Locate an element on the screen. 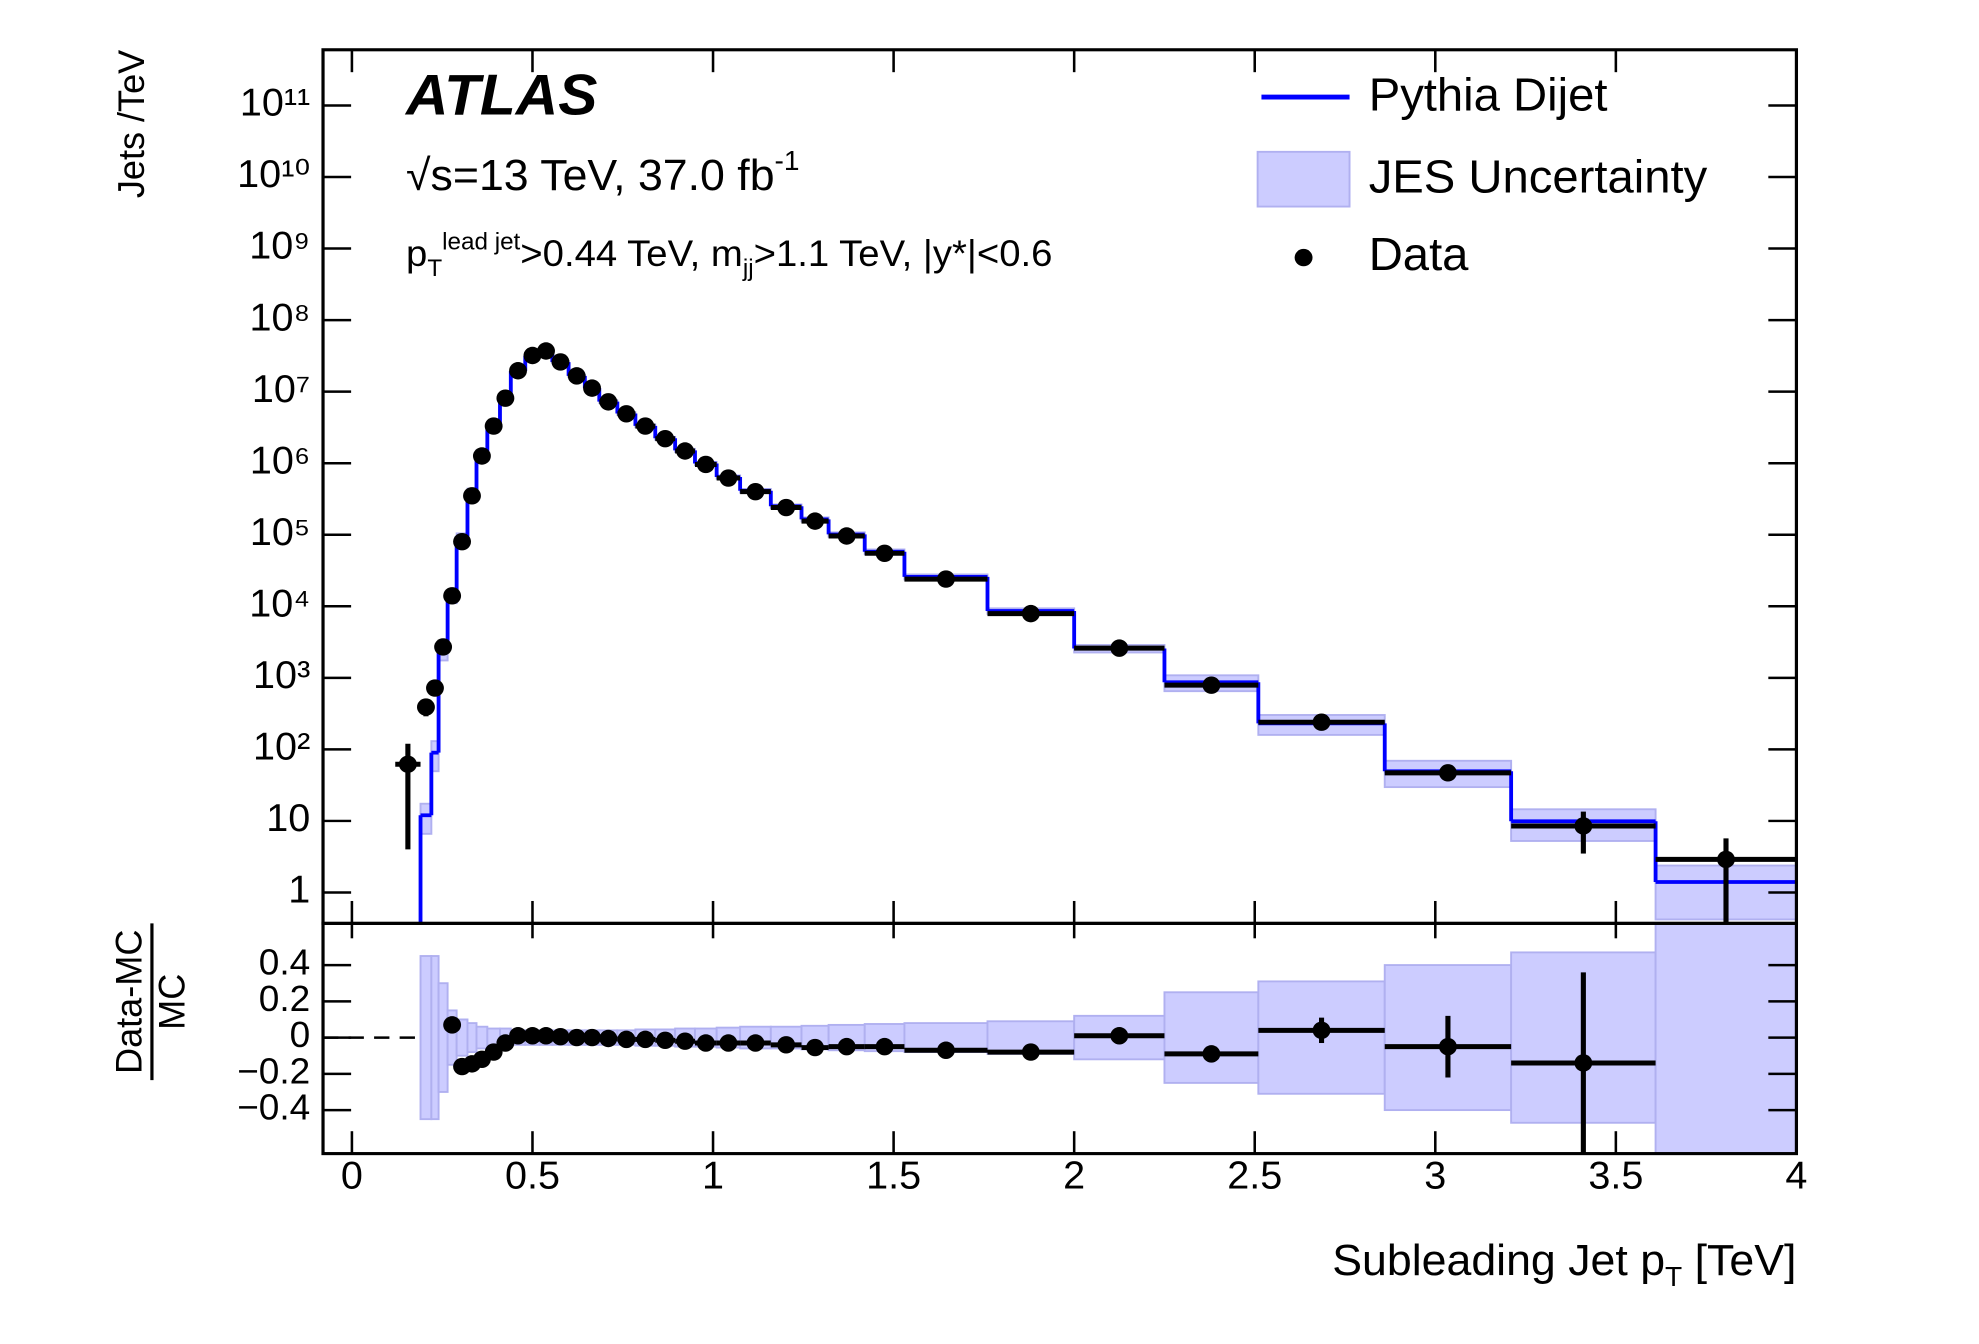 The height and width of the screenshot is (1344, 1979). ratio-panel is located at coordinates (1060, 1038).